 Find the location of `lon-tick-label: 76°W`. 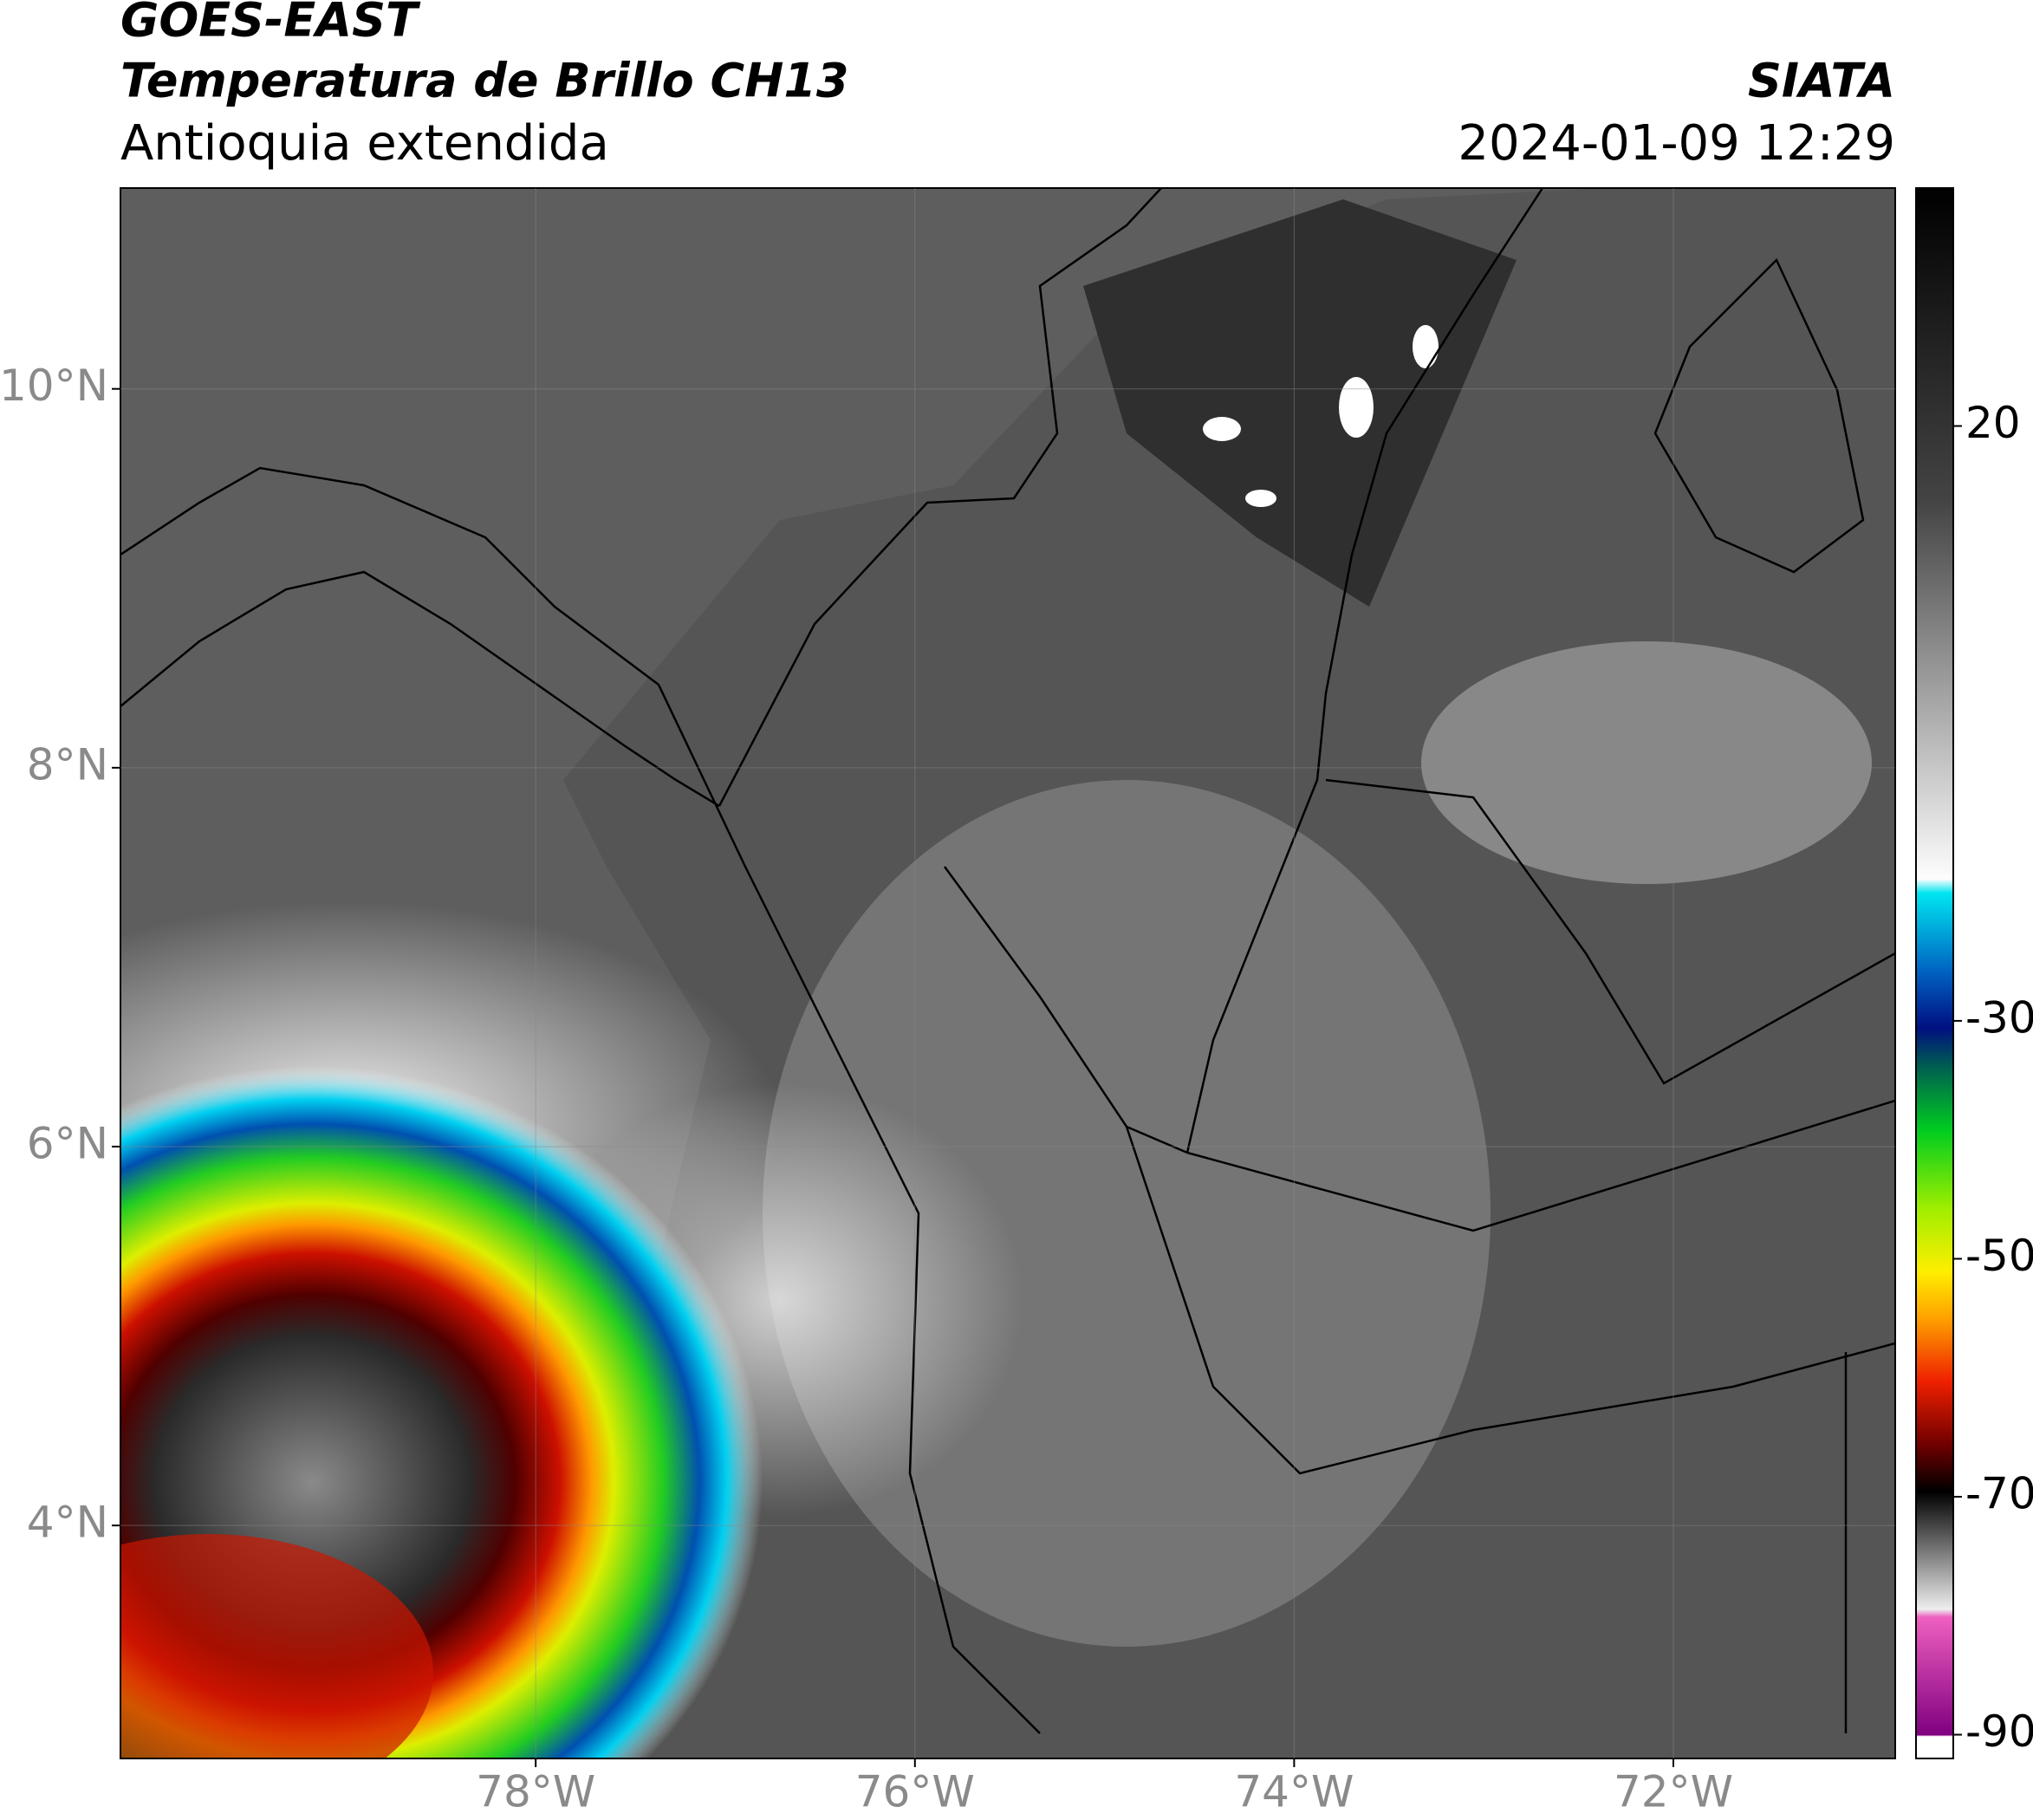

lon-tick-label: 76°W is located at coordinates (915, 1792).